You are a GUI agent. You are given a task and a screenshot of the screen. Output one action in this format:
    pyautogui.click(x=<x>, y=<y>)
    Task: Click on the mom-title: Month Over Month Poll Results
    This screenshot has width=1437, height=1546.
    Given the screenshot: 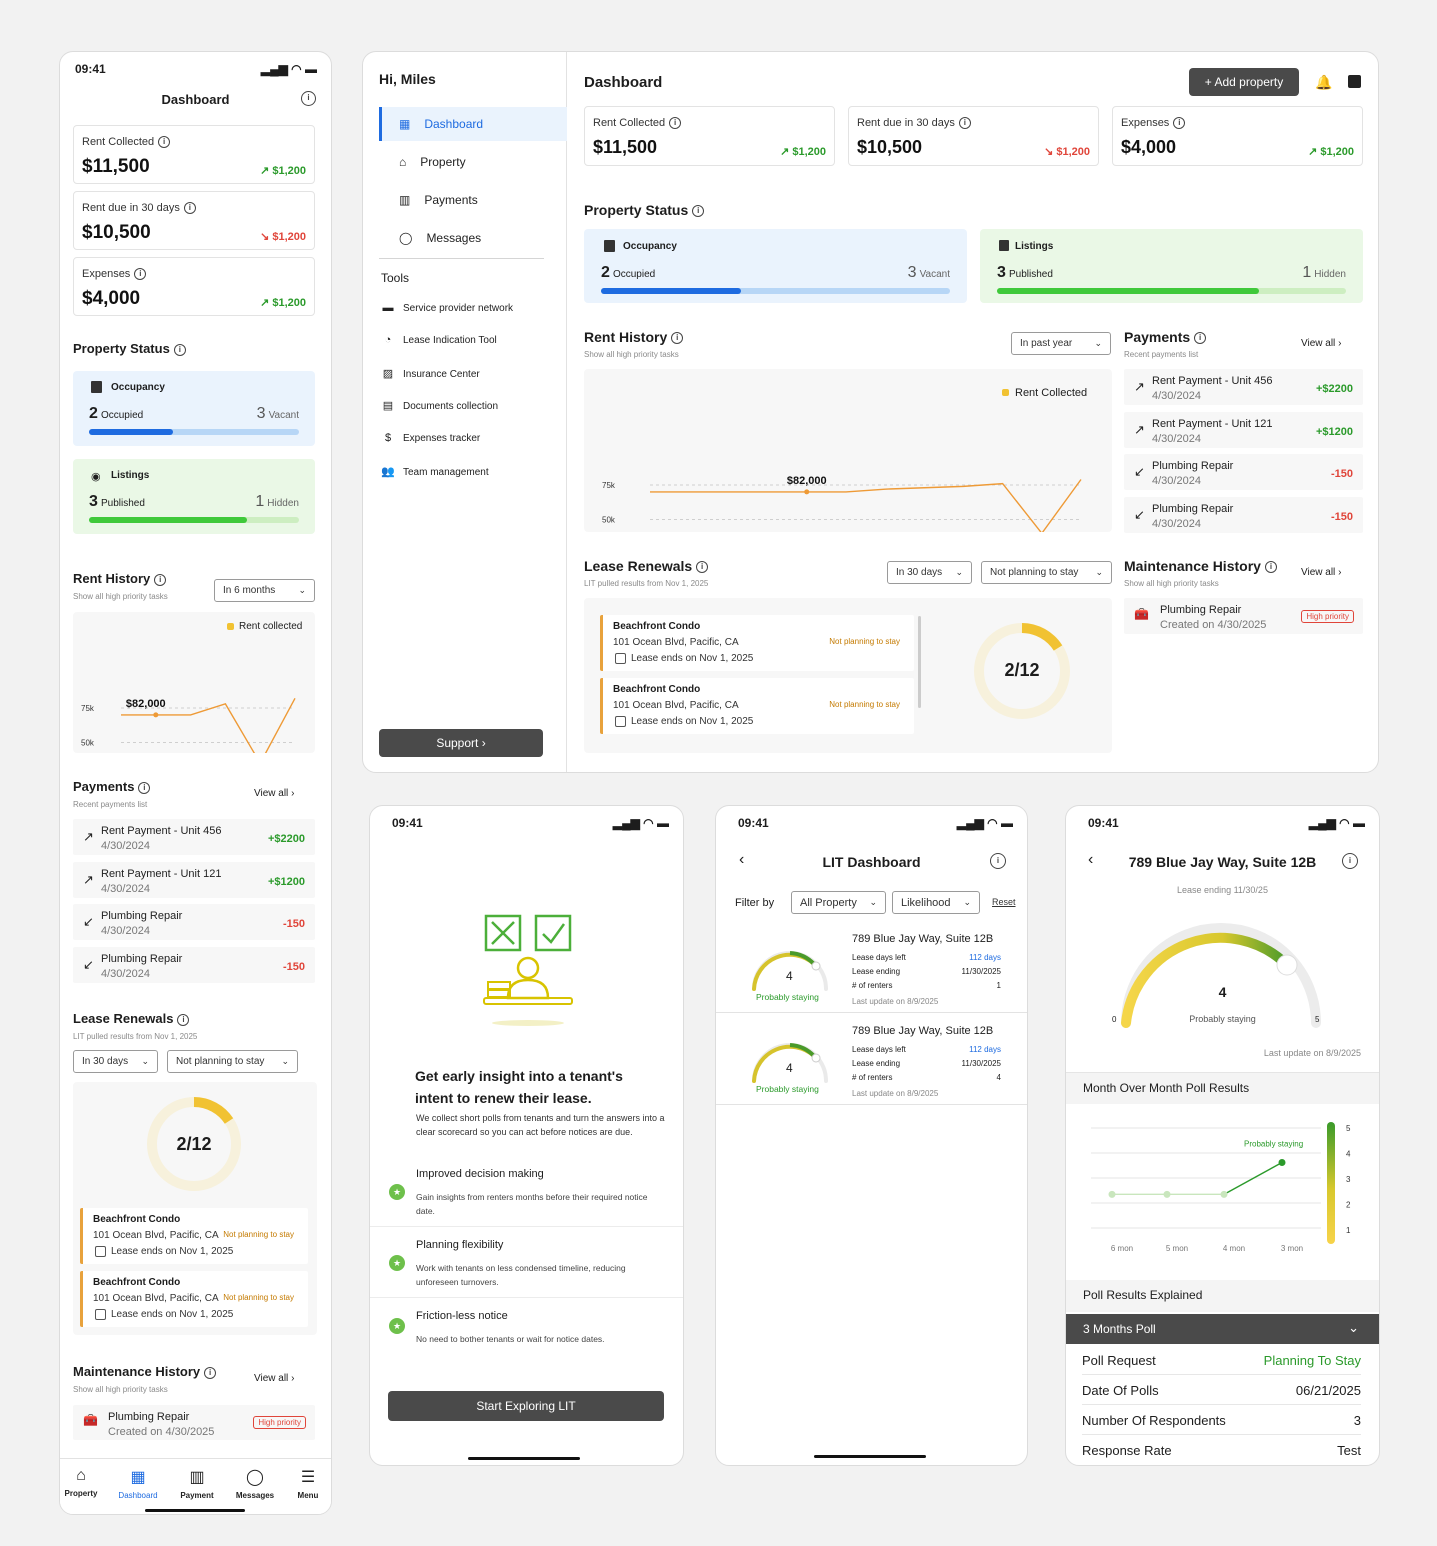 What is the action you would take?
    pyautogui.click(x=1166, y=1088)
    